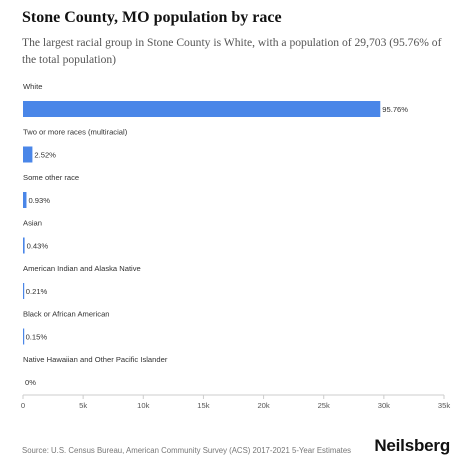 The height and width of the screenshot is (474, 474). Describe the element at coordinates (384, 405) in the screenshot. I see `x-tick-label: 30k` at that location.